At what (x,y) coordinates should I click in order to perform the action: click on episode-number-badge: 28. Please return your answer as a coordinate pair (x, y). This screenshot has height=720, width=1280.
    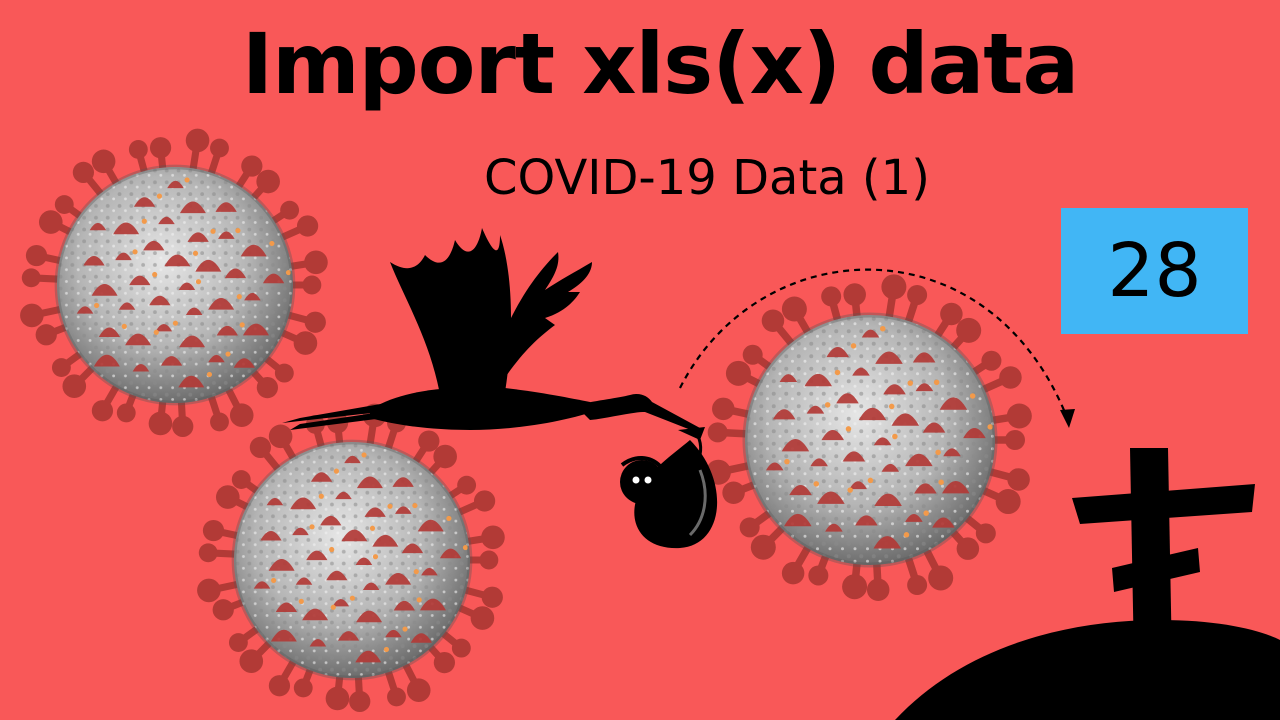
    Looking at the image, I should click on (1154, 271).